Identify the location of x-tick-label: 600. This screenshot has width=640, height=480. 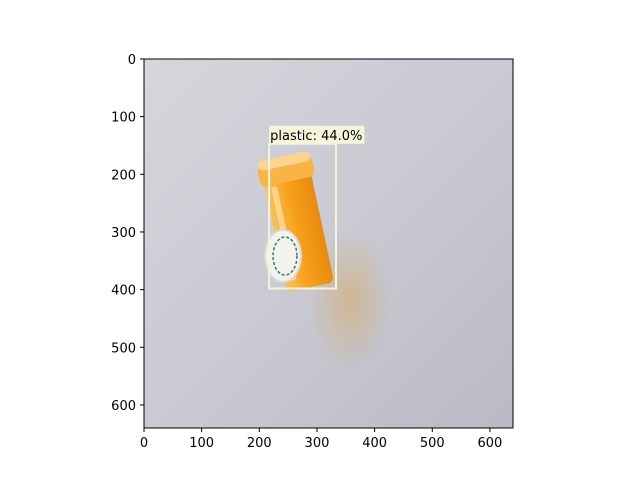
(490, 443).